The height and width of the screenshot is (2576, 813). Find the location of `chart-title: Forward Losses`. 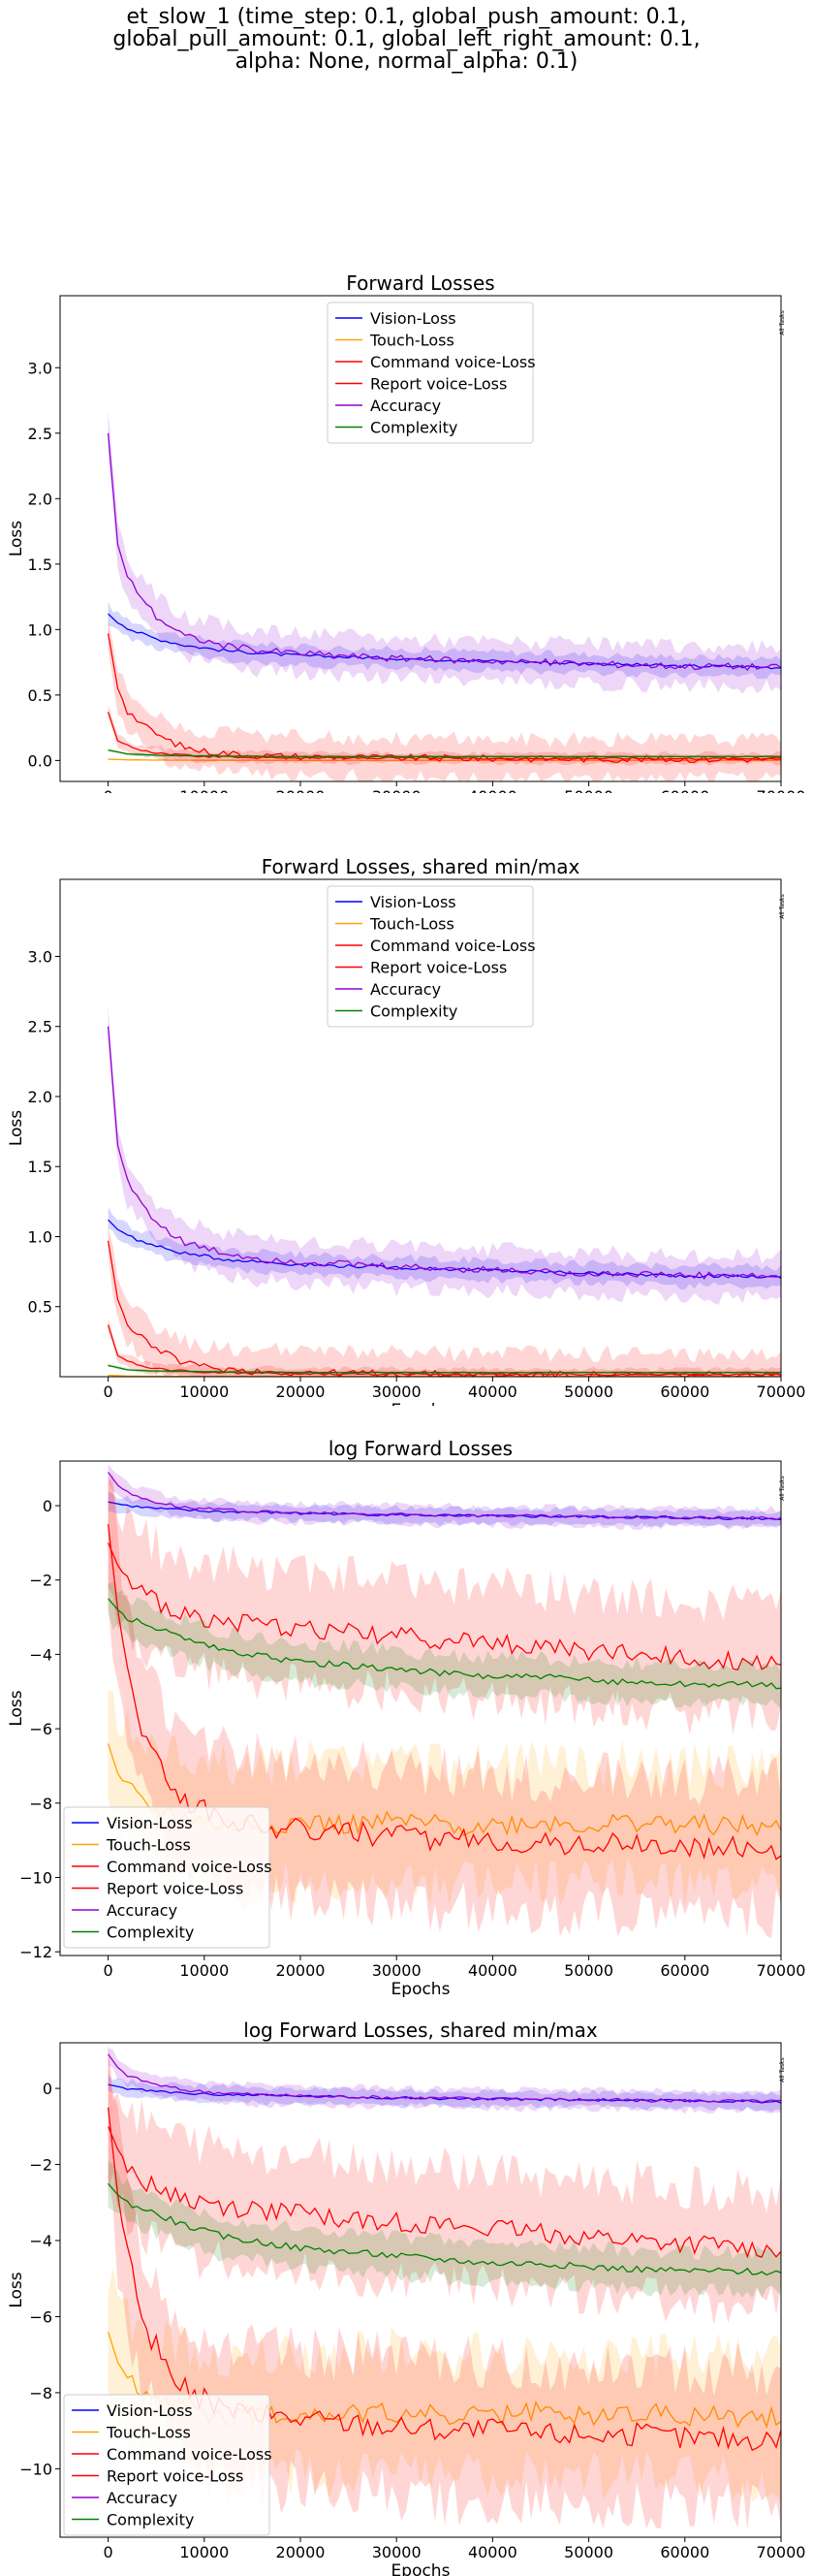

chart-title: Forward Losses is located at coordinates (420, 283).